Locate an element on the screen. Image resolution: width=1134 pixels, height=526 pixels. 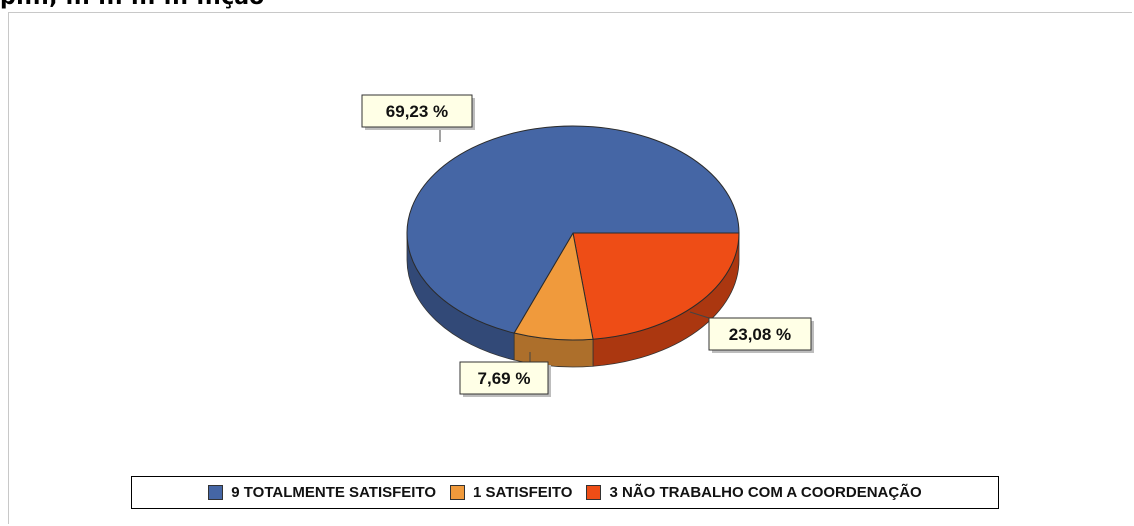
data-label-text: 69,23 % is located at coordinates (417, 111).